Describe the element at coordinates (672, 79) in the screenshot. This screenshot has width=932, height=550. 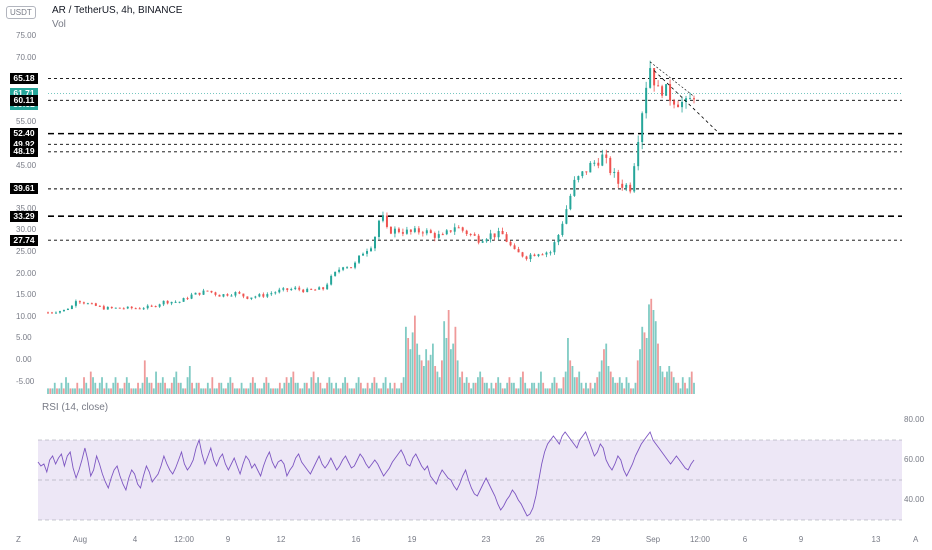
I see `trendline` at that location.